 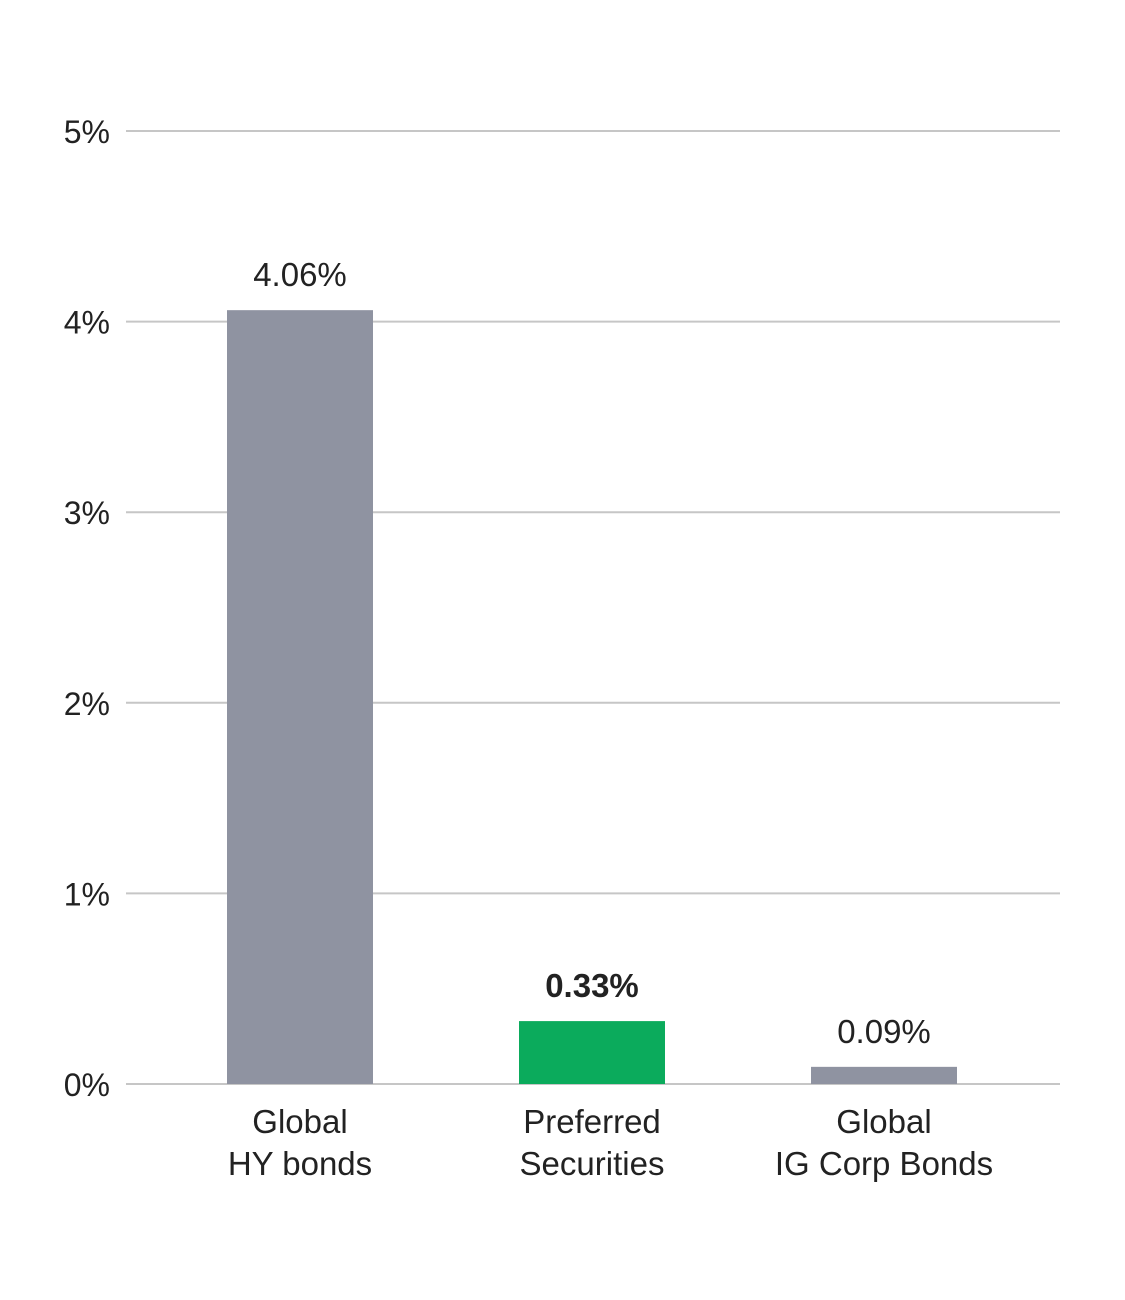 I want to click on x-category-label: IG Corp Bonds, so click(x=884, y=1163).